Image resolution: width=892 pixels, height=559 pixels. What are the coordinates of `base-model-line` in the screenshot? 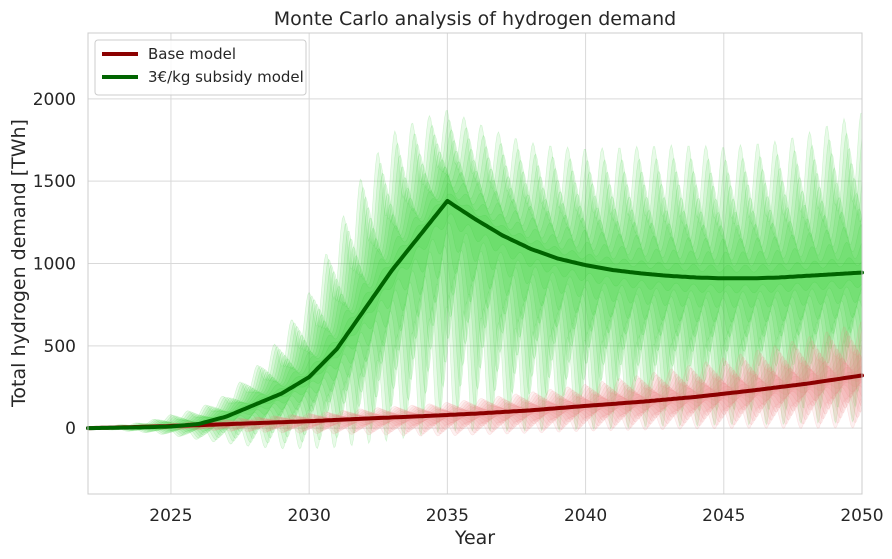 It's located at (475, 402).